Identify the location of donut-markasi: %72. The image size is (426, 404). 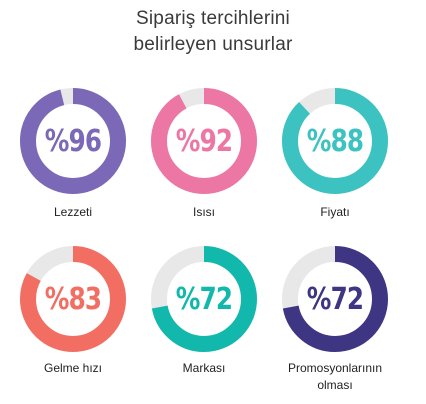
(204, 299).